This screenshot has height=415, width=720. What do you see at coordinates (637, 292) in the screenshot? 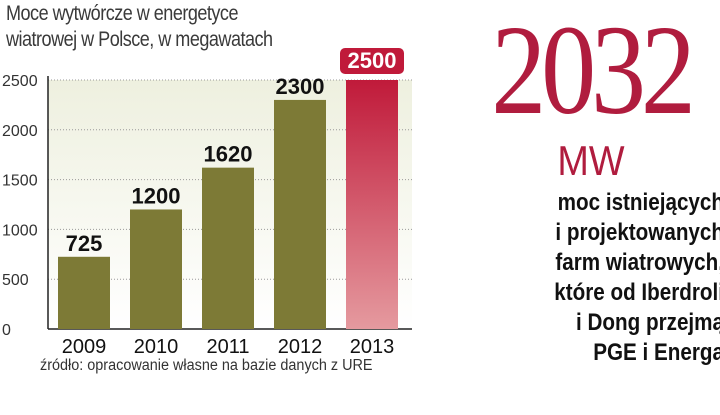
I see `callout-line: które od Iberdroli` at bounding box center [637, 292].